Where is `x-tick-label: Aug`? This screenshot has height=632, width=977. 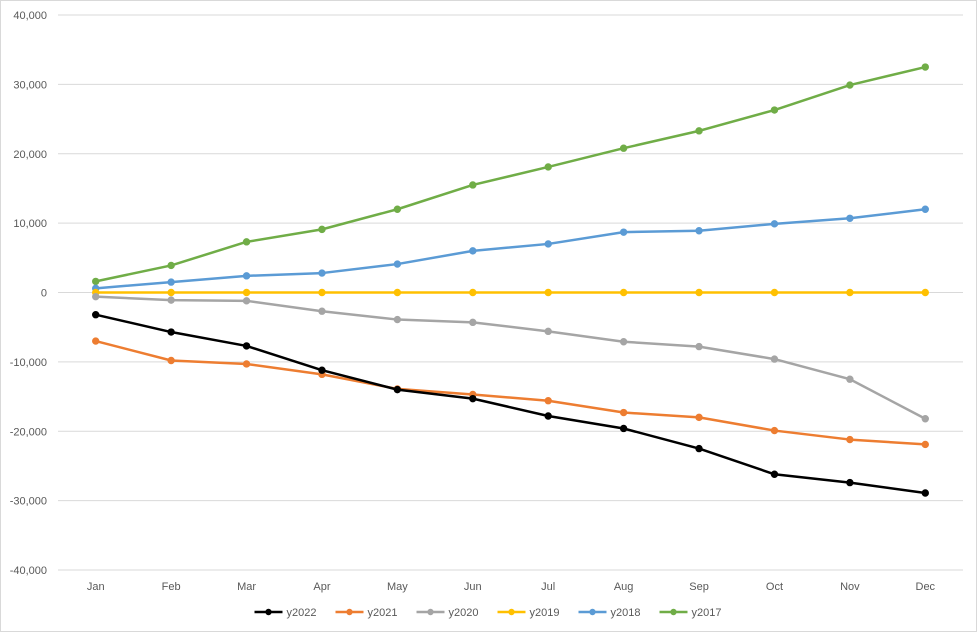
x-tick-label: Aug is located at coordinates (624, 587).